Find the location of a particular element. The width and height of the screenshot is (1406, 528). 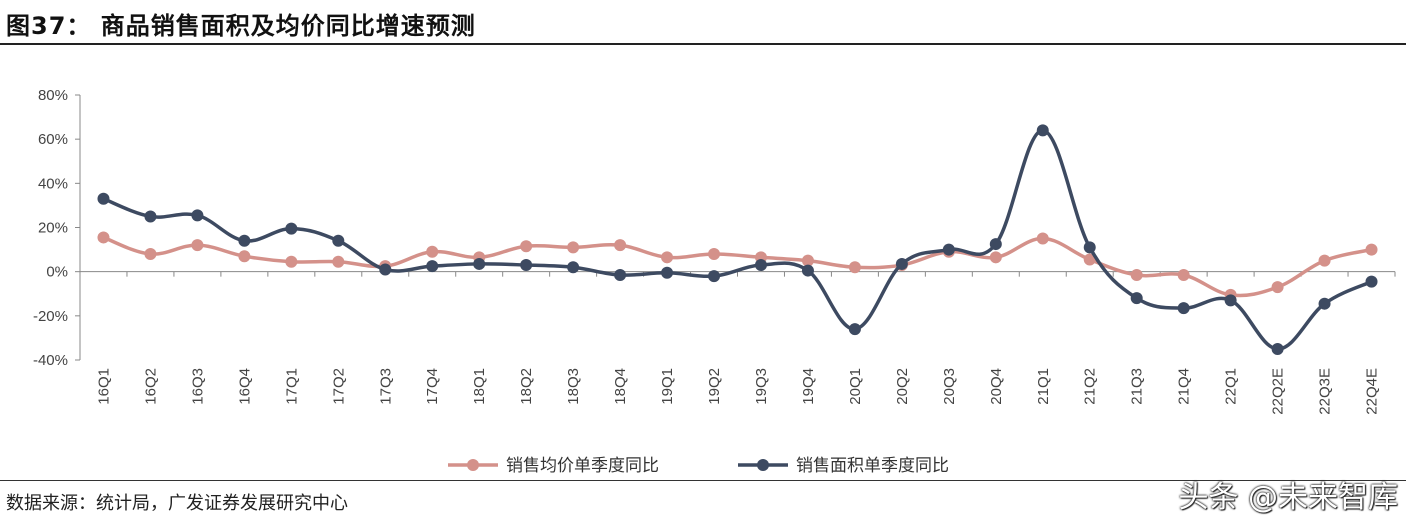

y-axis: -40% -20% 0% 20% 40% 60% 80% is located at coordinates (57, 228).